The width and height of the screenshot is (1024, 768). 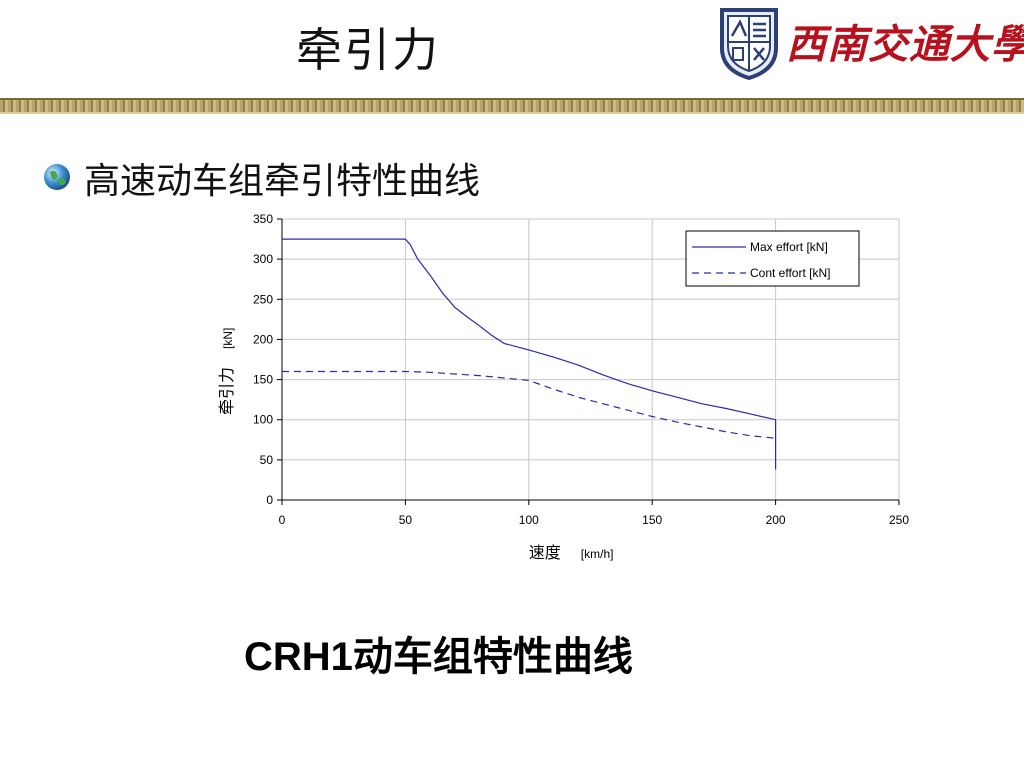 What do you see at coordinates (772, 258) in the screenshot?
I see `legend-box` at bounding box center [772, 258].